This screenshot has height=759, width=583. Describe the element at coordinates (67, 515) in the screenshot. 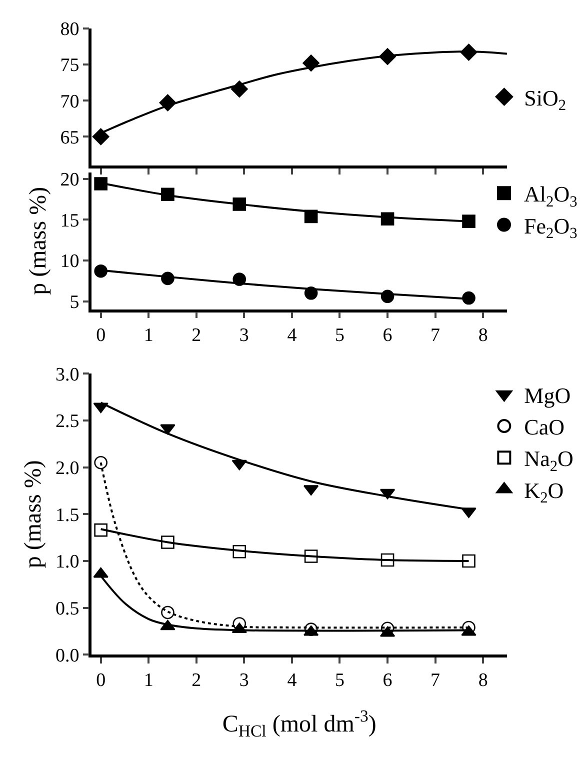

I see `y-tick-label: 1.5` at that location.